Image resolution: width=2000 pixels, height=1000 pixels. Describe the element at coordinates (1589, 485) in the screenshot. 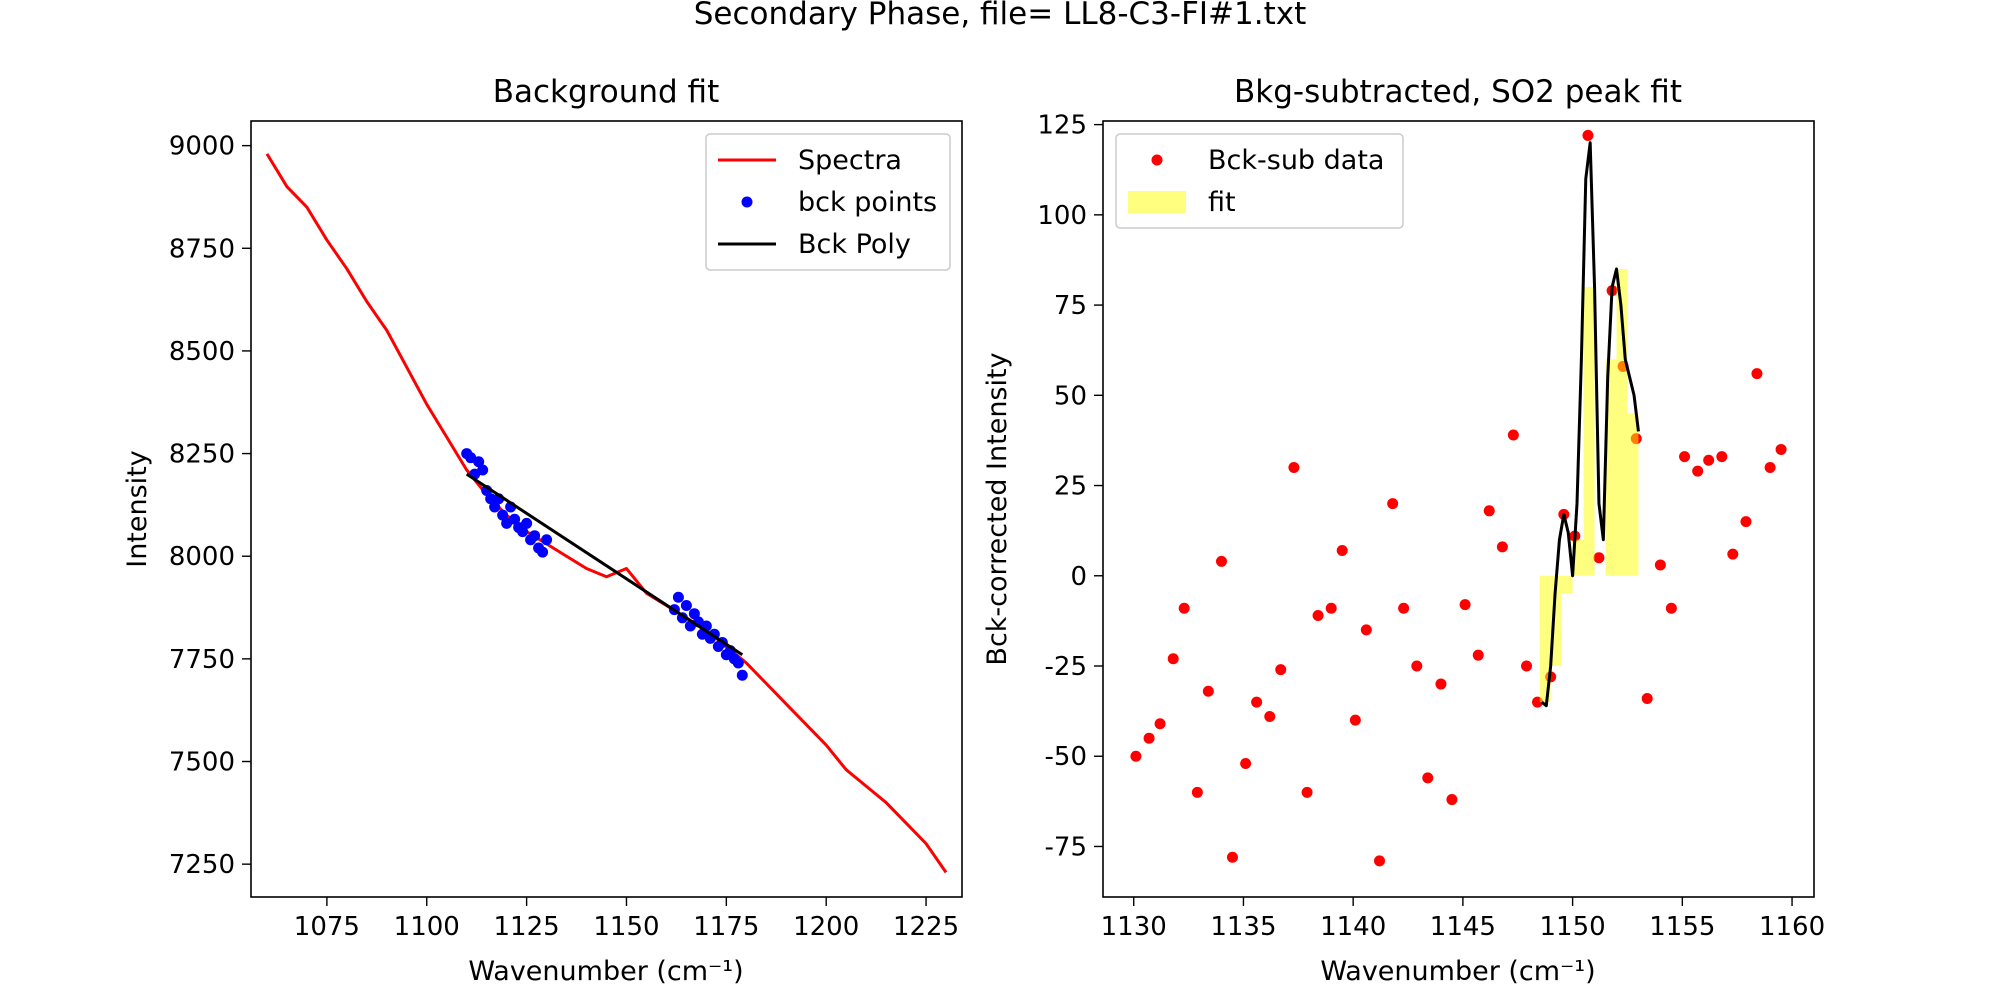

I see `fit-series` at that location.